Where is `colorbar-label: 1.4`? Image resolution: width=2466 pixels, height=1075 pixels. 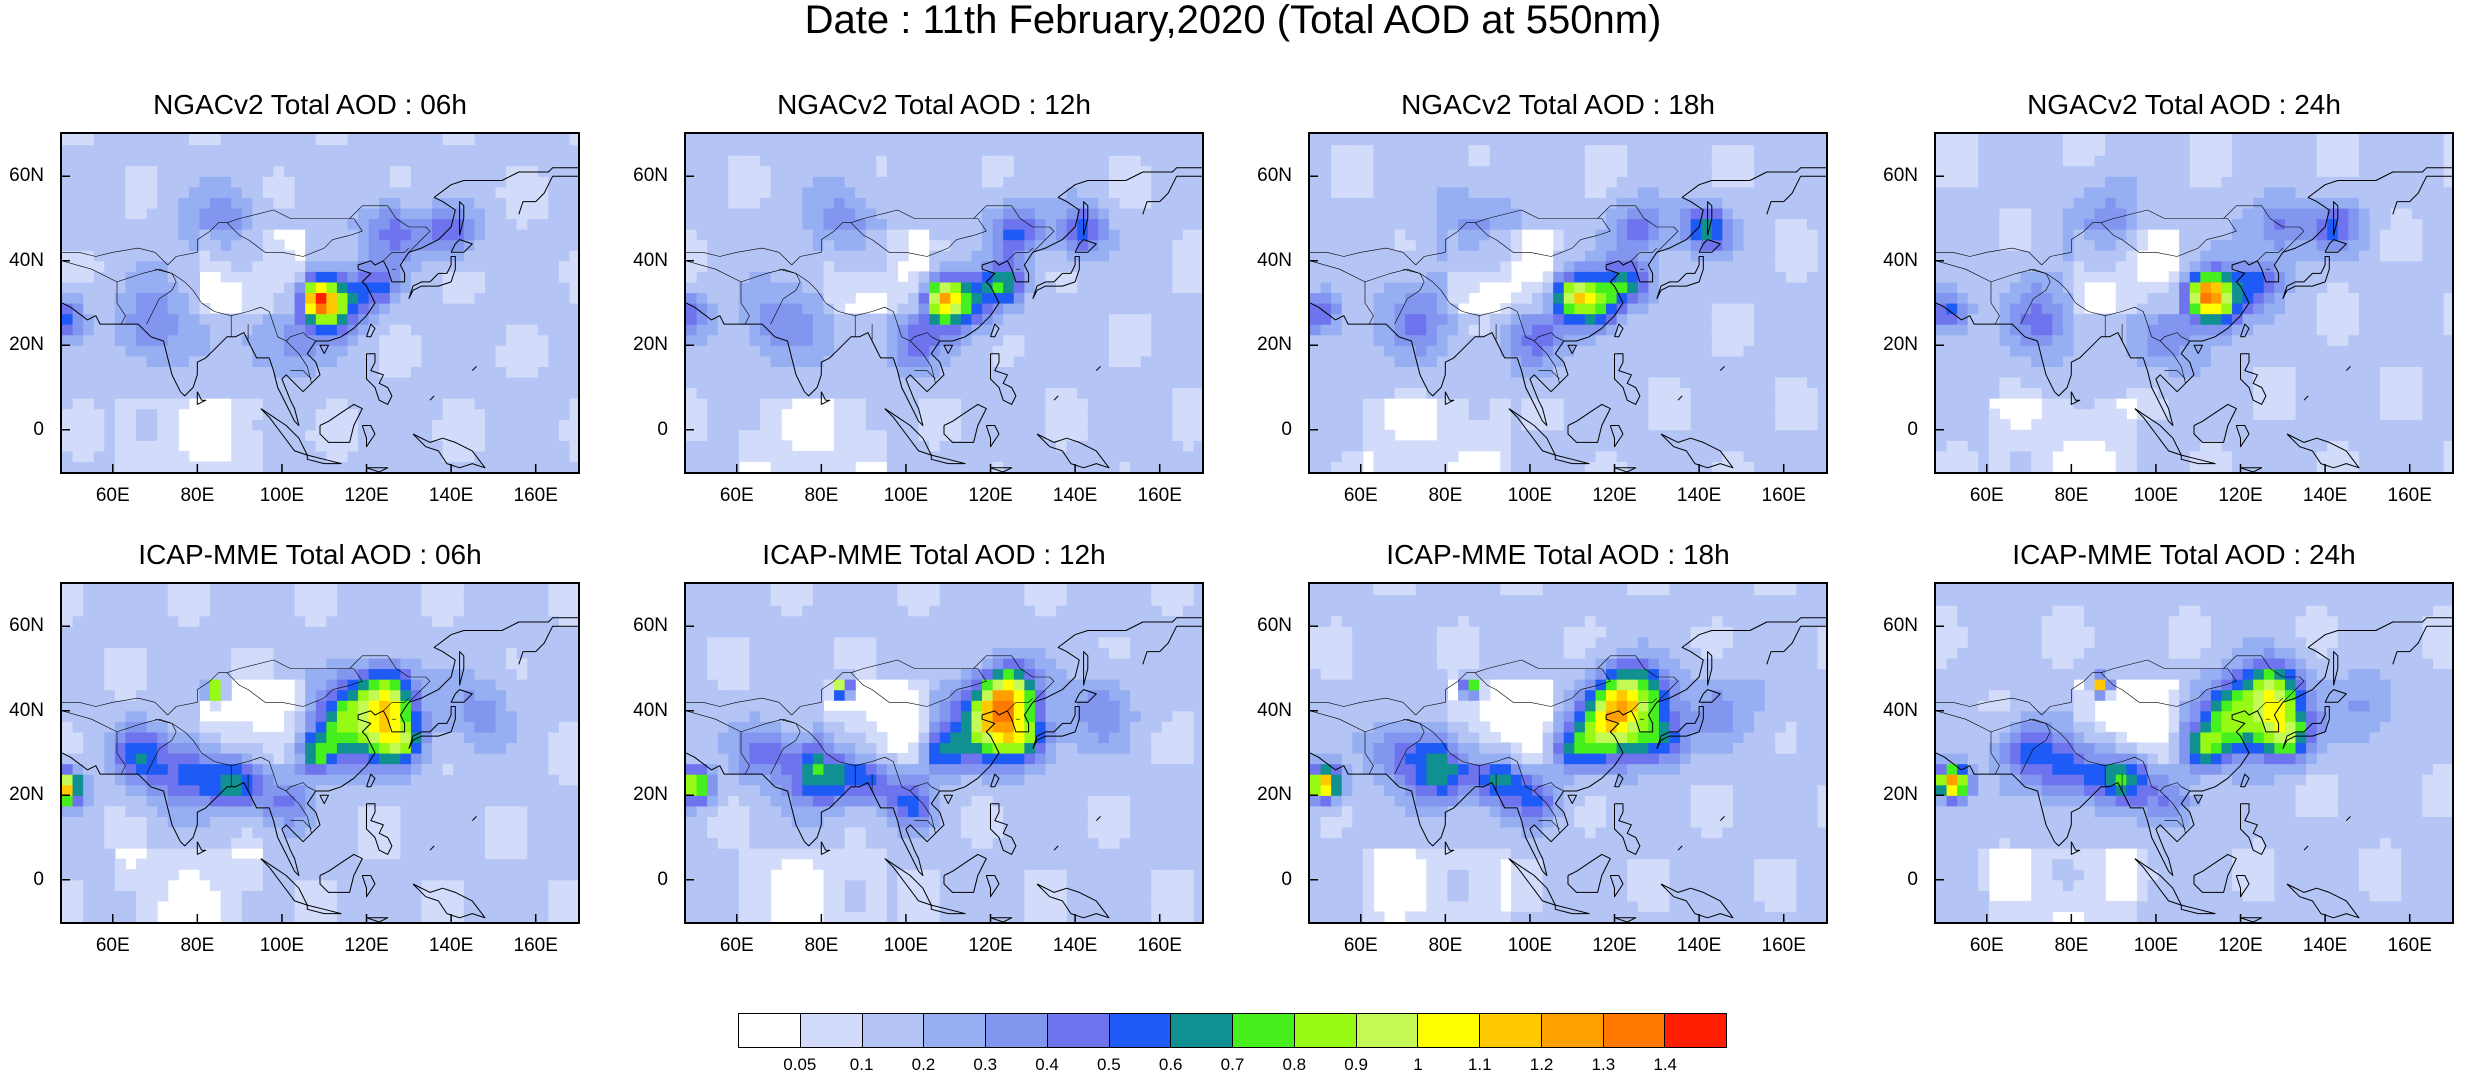
colorbar-label: 1.4 is located at coordinates (1665, 1065).